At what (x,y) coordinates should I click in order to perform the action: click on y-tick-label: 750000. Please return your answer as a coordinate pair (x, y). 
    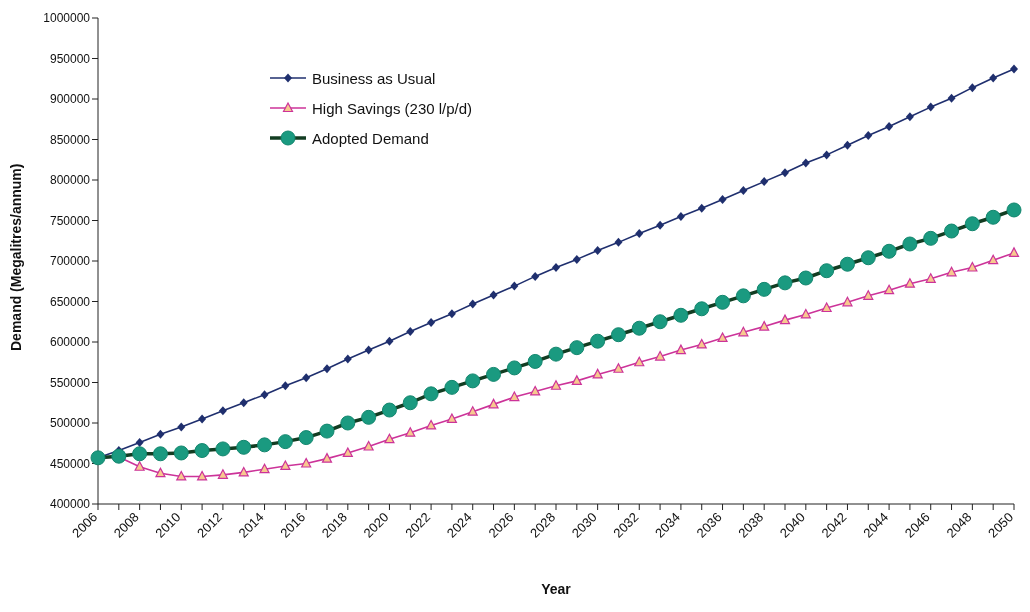
    Looking at the image, I should click on (70, 220).